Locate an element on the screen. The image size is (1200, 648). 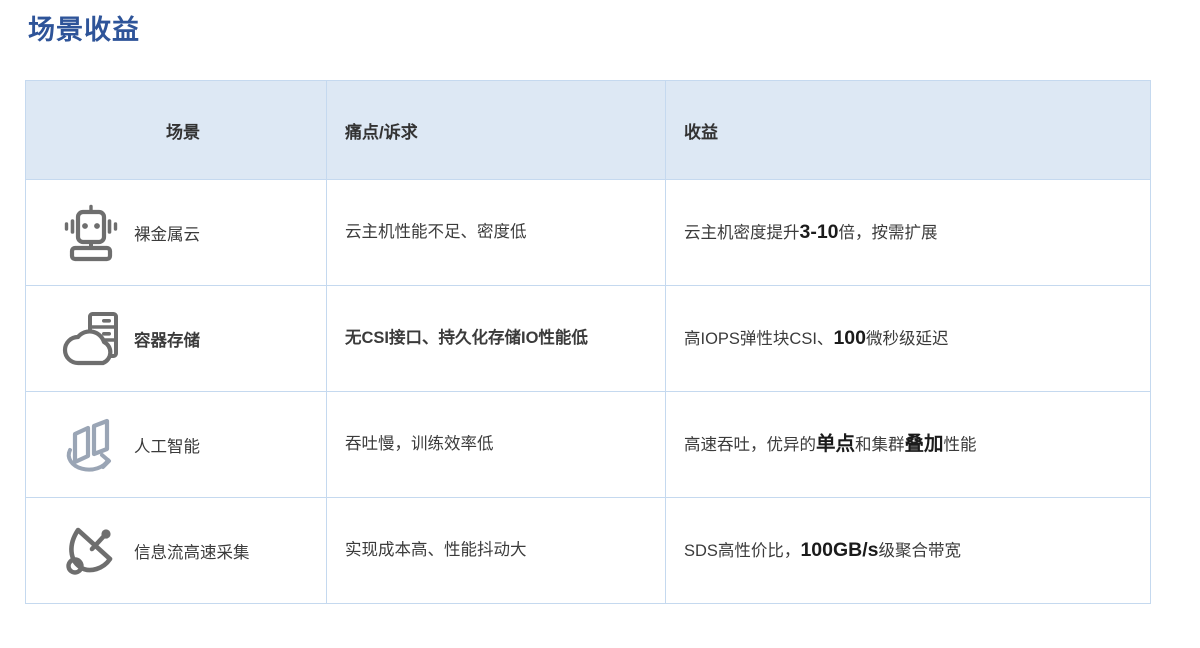
scene-cell: 容器存储 is located at coordinates (176, 338).